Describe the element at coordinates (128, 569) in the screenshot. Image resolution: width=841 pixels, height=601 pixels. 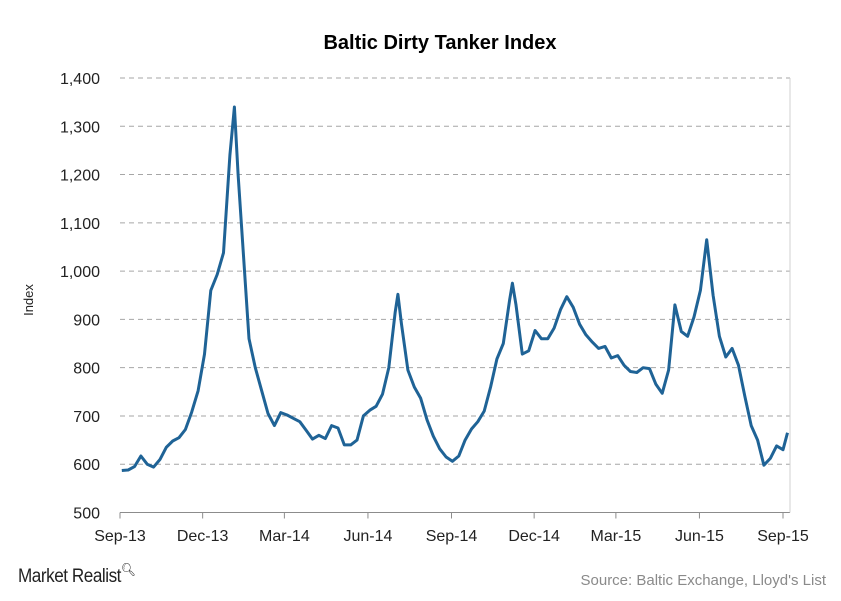
I see `magnifier-icon: 🔍︎` at that location.